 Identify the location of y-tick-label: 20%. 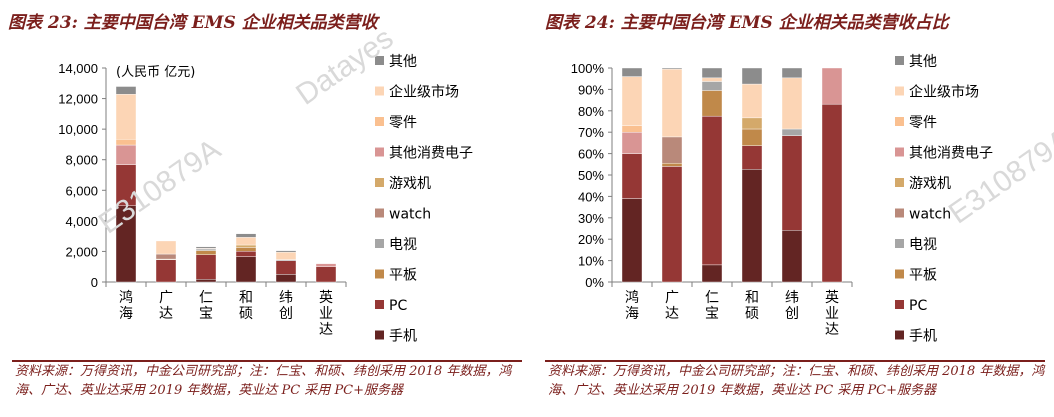
(591, 239).